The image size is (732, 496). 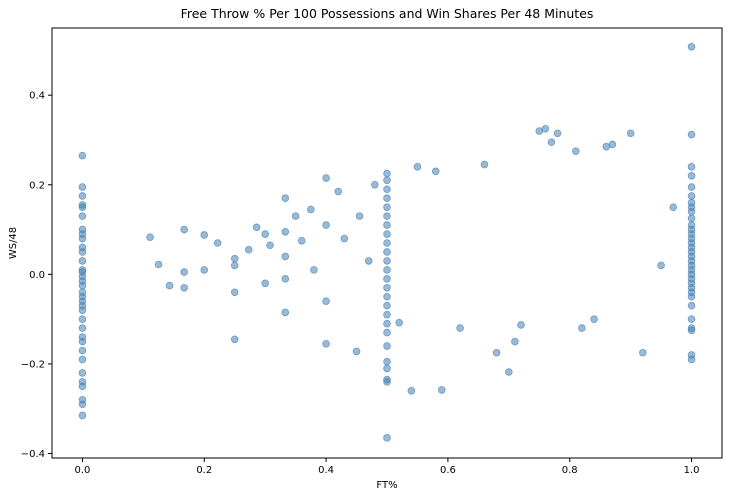 What do you see at coordinates (13, 243) in the screenshot?
I see `y-axis-label: WS/48` at bounding box center [13, 243].